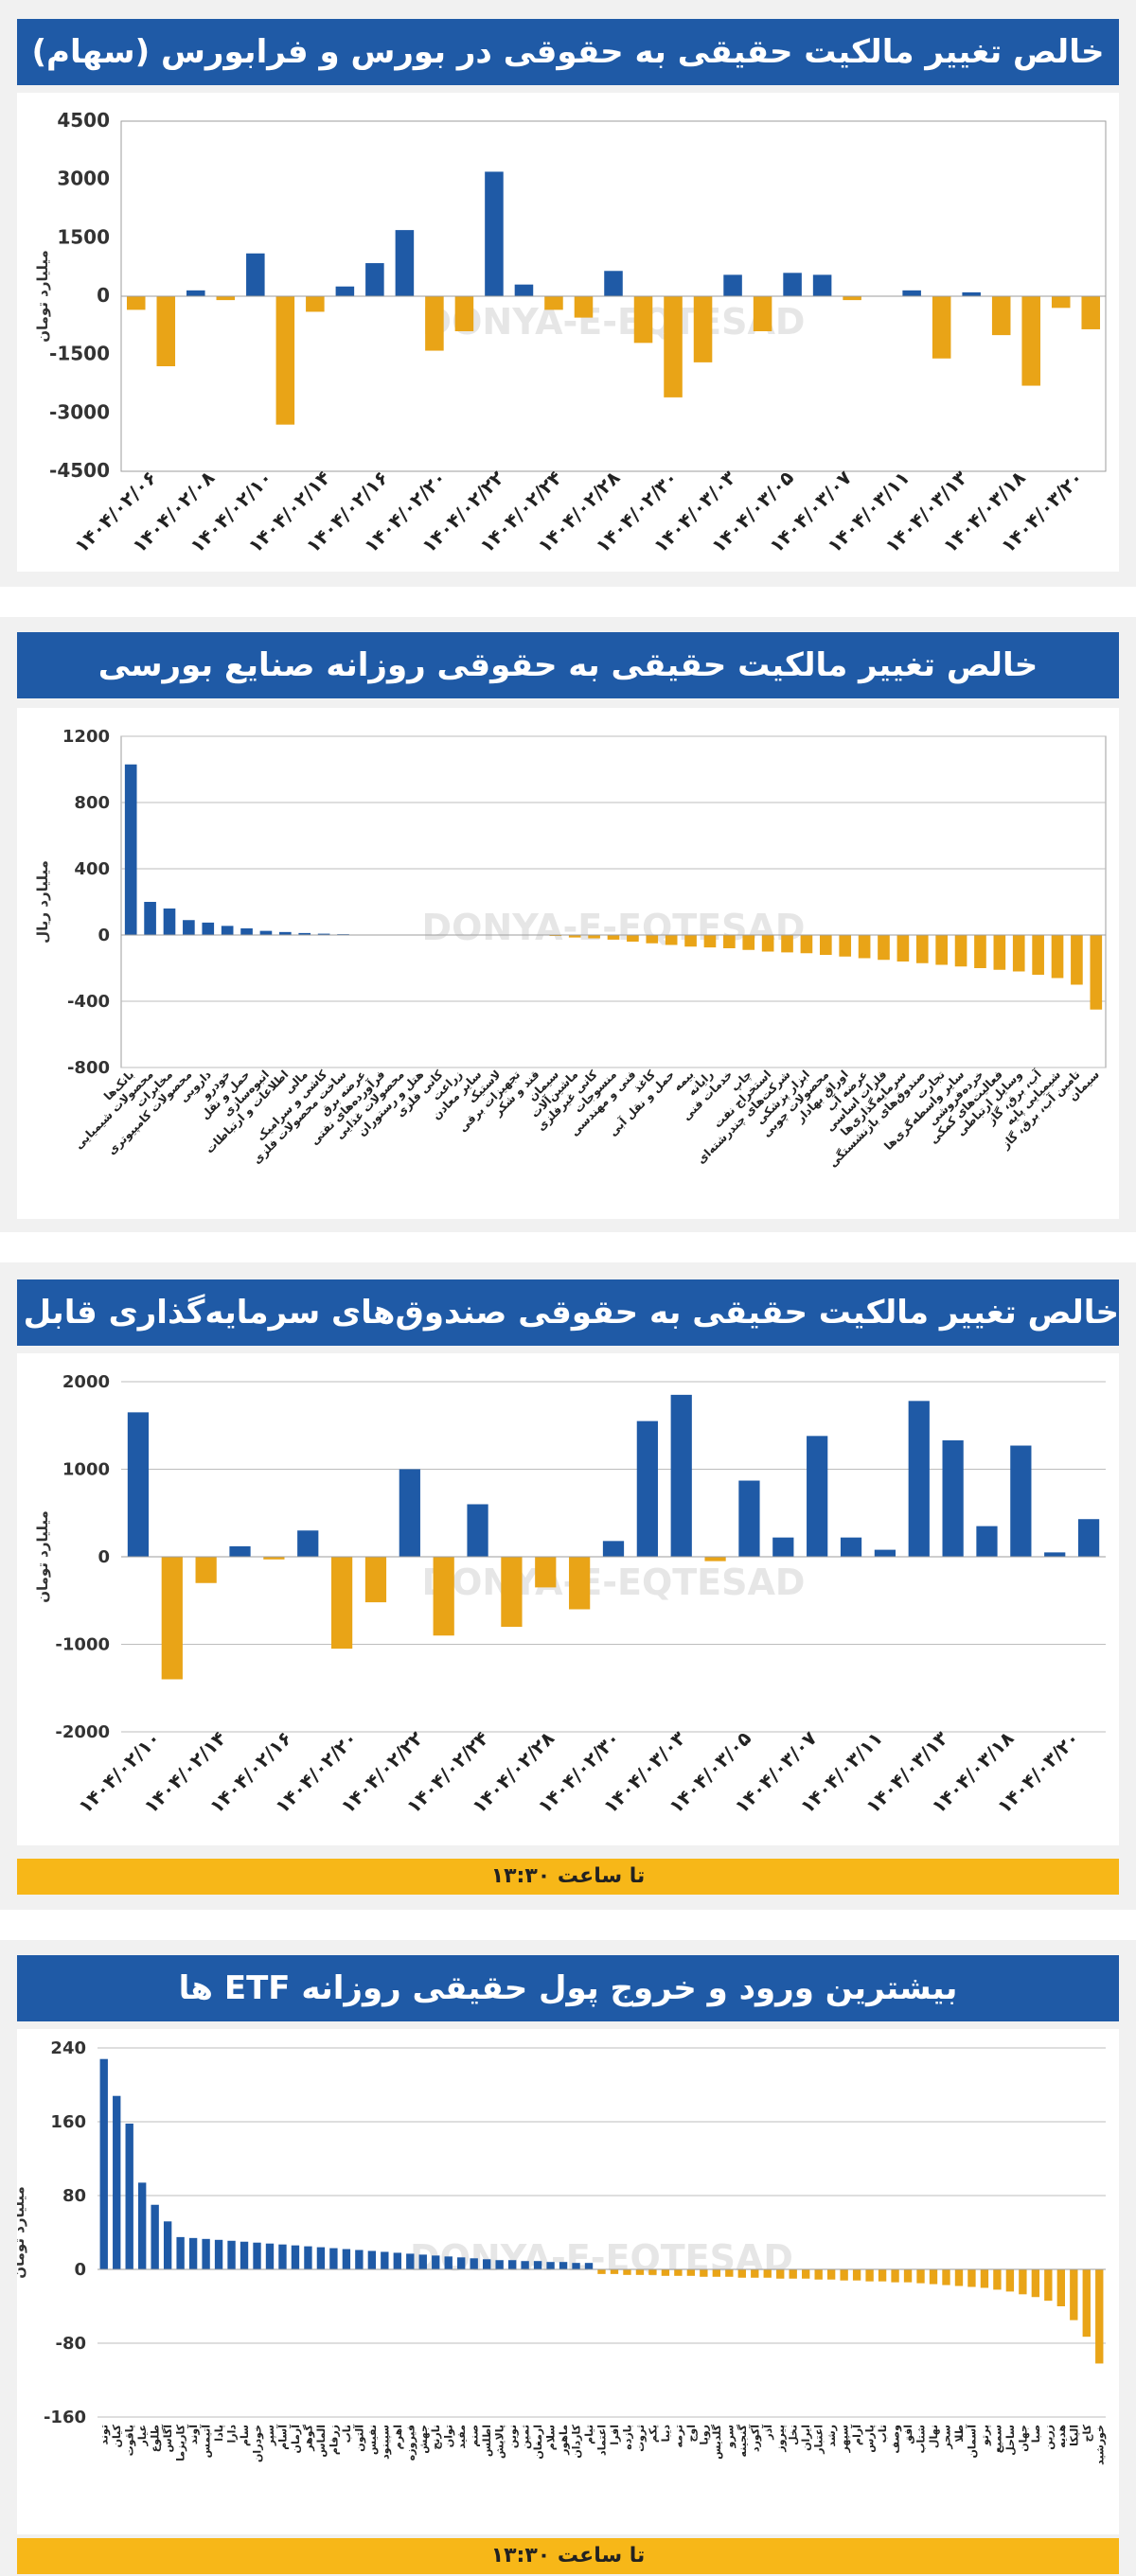 The width and height of the screenshot is (1136, 2576). What do you see at coordinates (1099, 2445) in the screenshot?
I see `category-label: خورشید` at bounding box center [1099, 2445].